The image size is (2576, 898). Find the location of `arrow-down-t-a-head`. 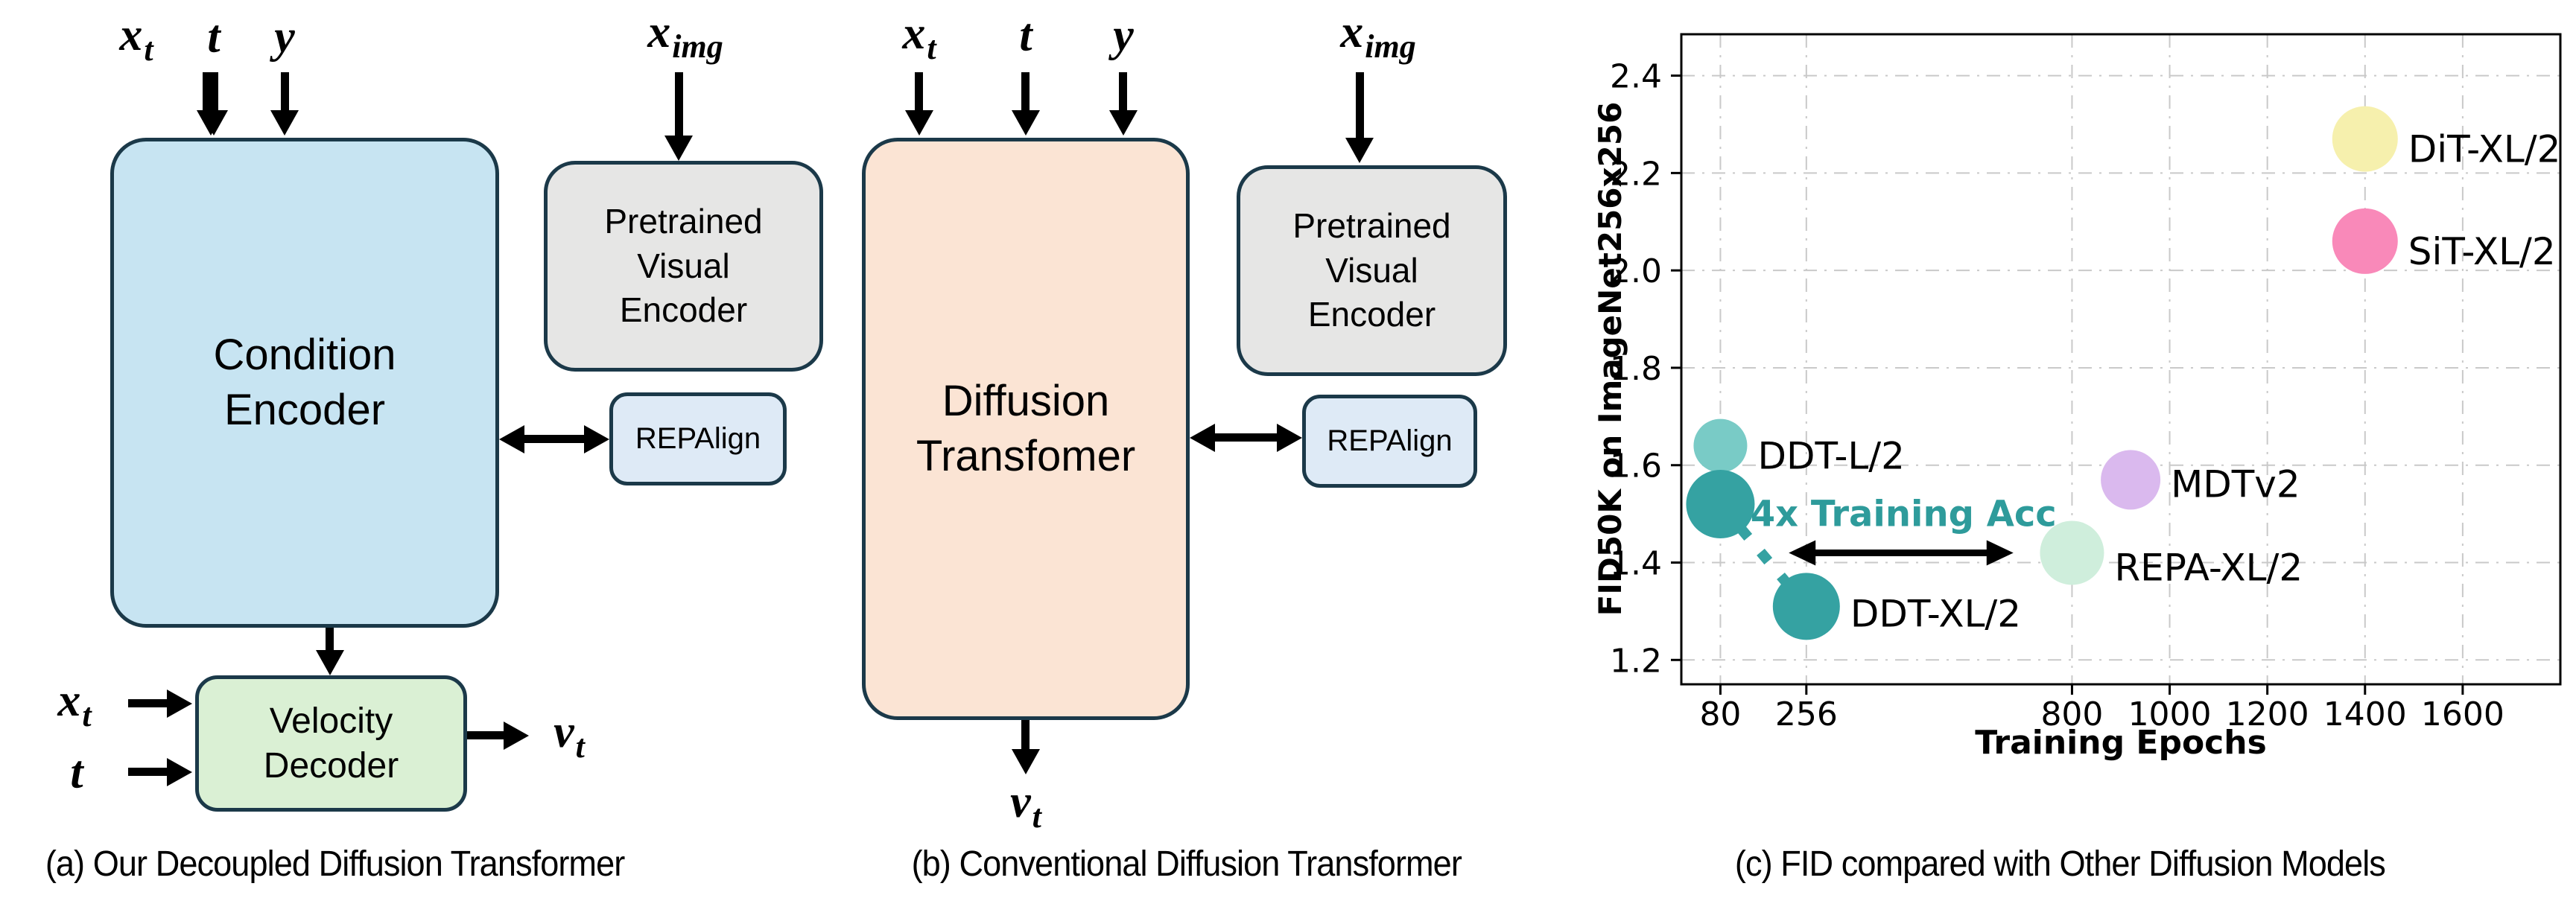

arrow-down-t-a-head is located at coordinates (214, 123).